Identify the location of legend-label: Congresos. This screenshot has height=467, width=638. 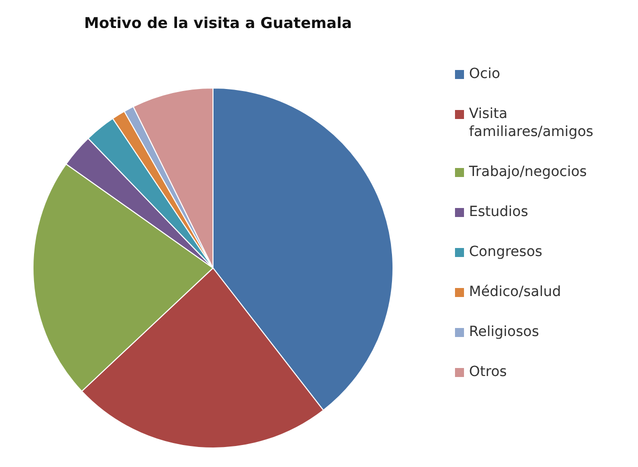
(505, 251).